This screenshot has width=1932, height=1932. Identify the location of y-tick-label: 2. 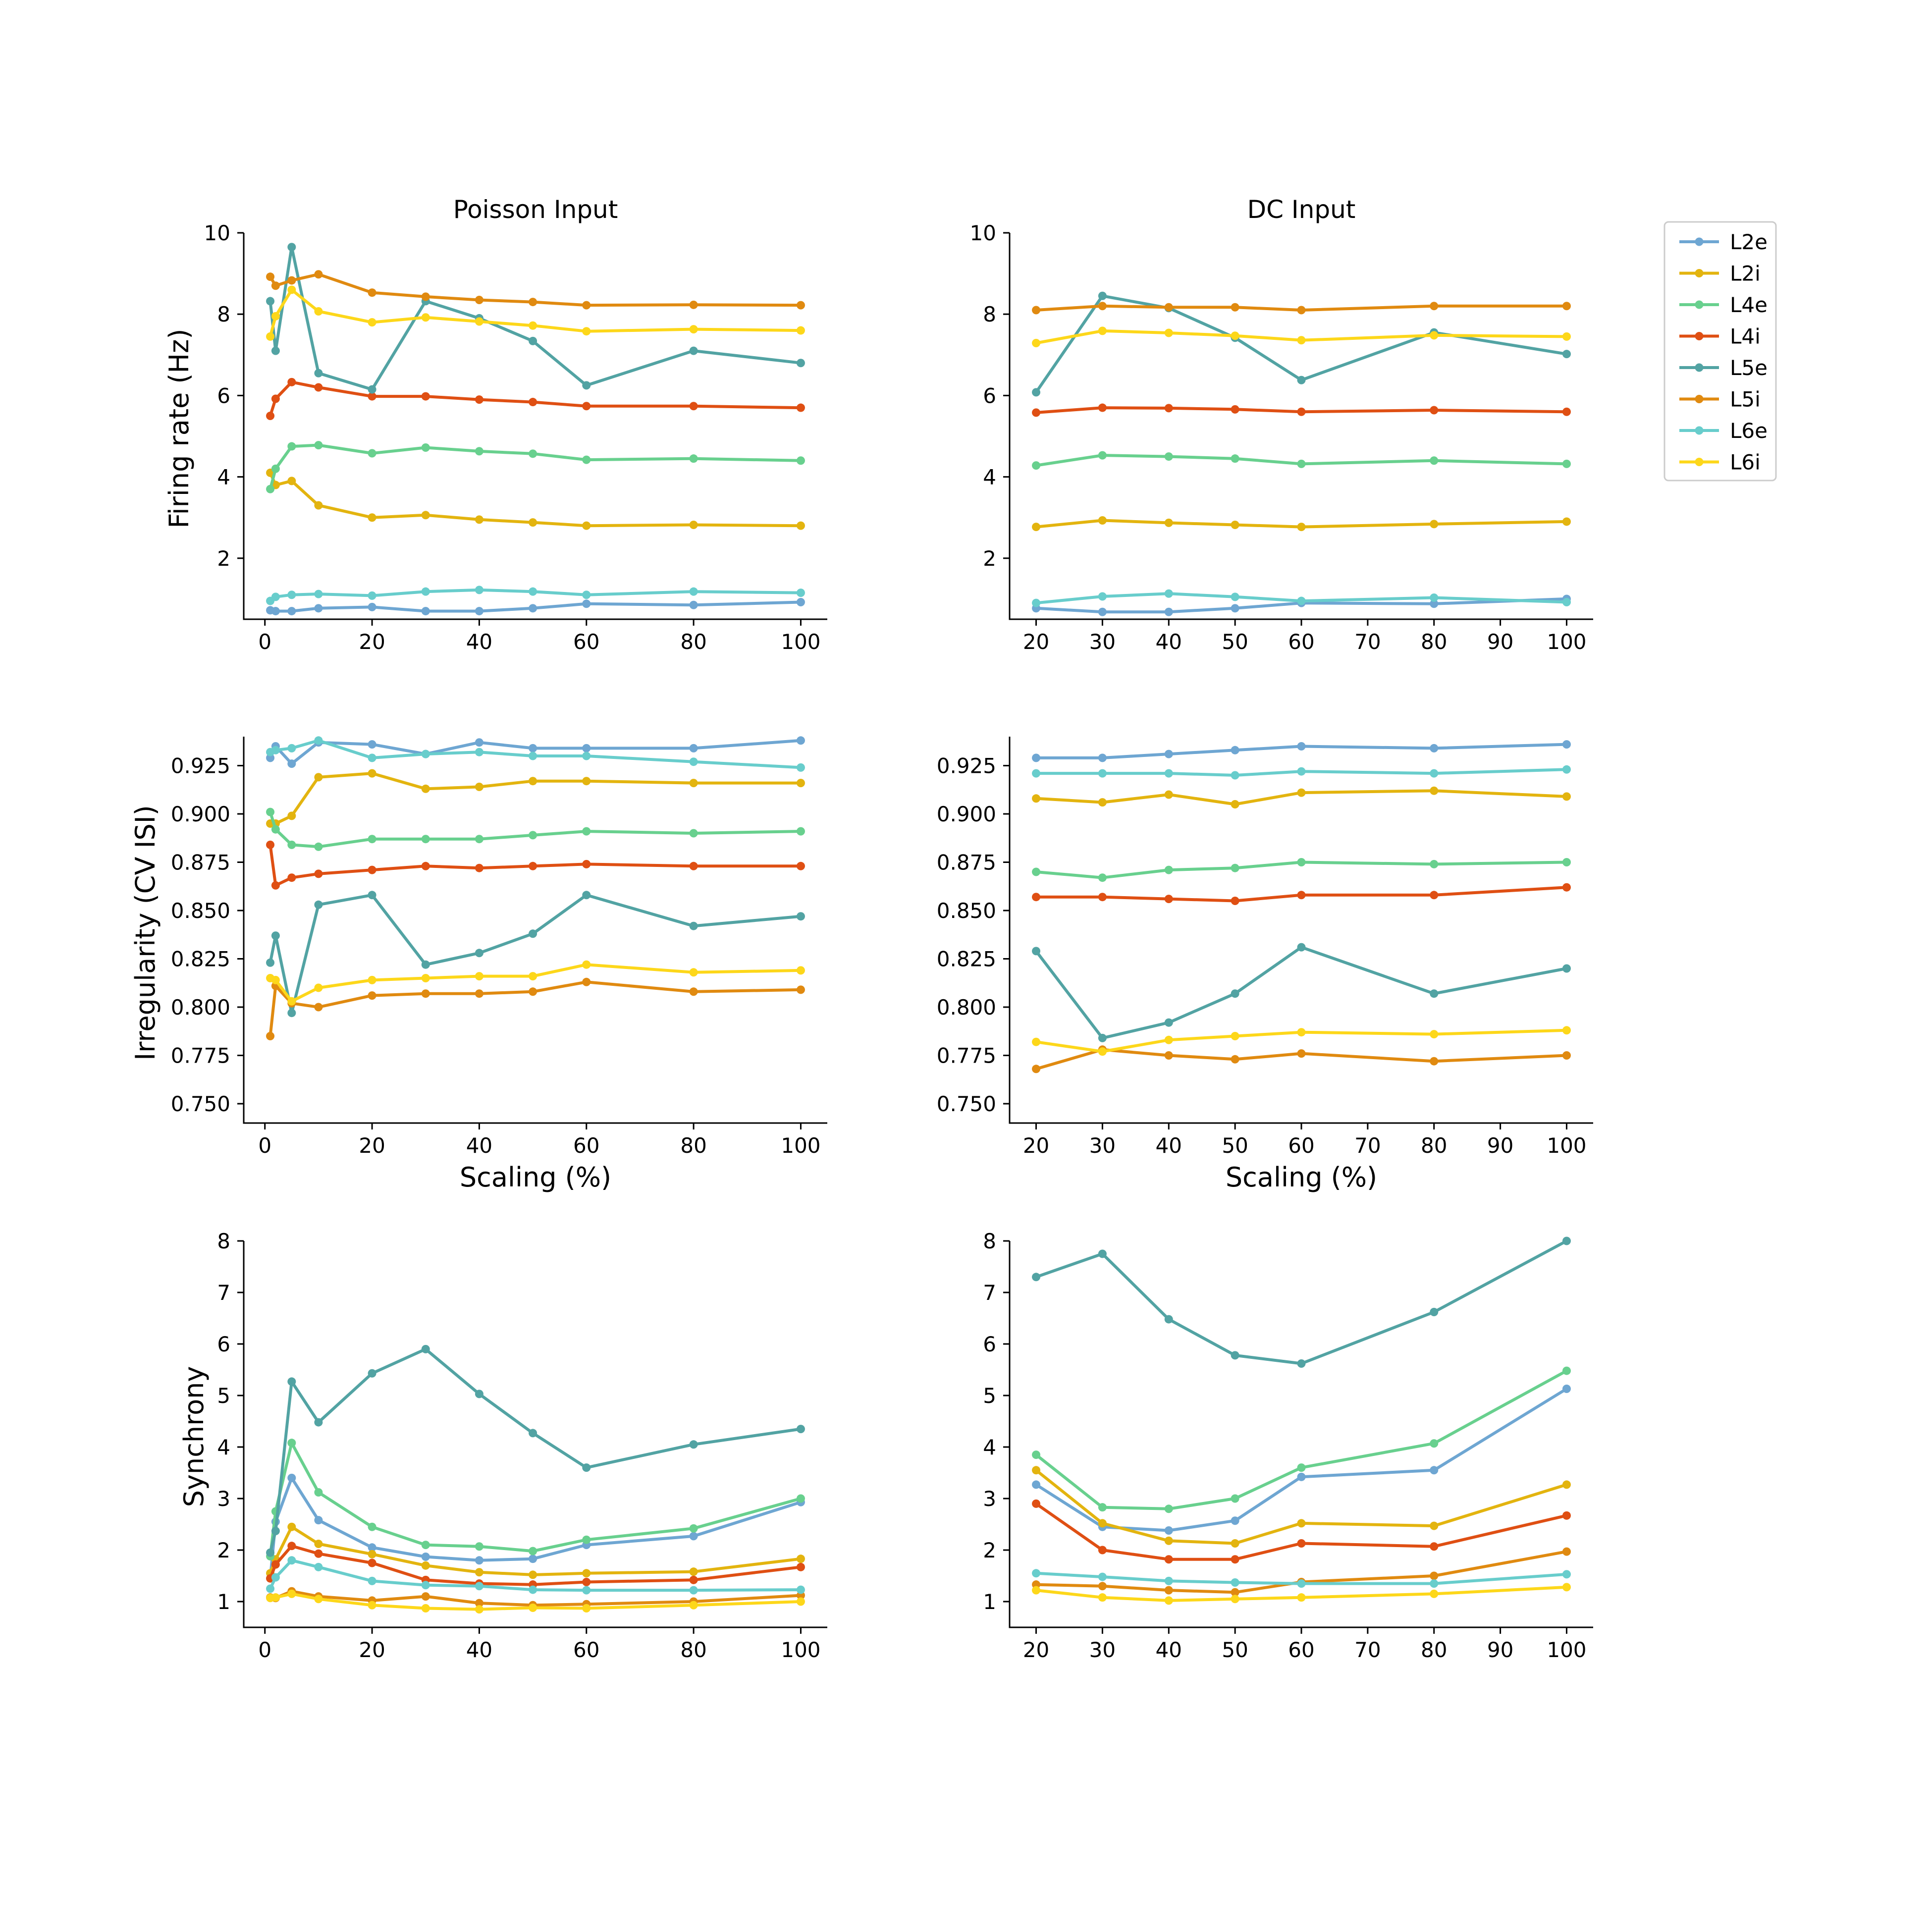
(989, 559).